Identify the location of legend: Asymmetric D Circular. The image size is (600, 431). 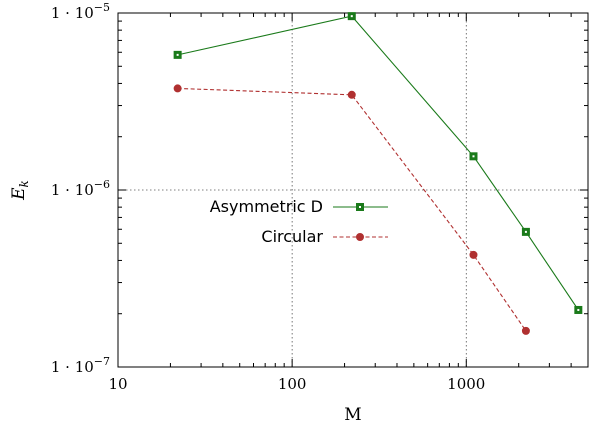
(299, 221).